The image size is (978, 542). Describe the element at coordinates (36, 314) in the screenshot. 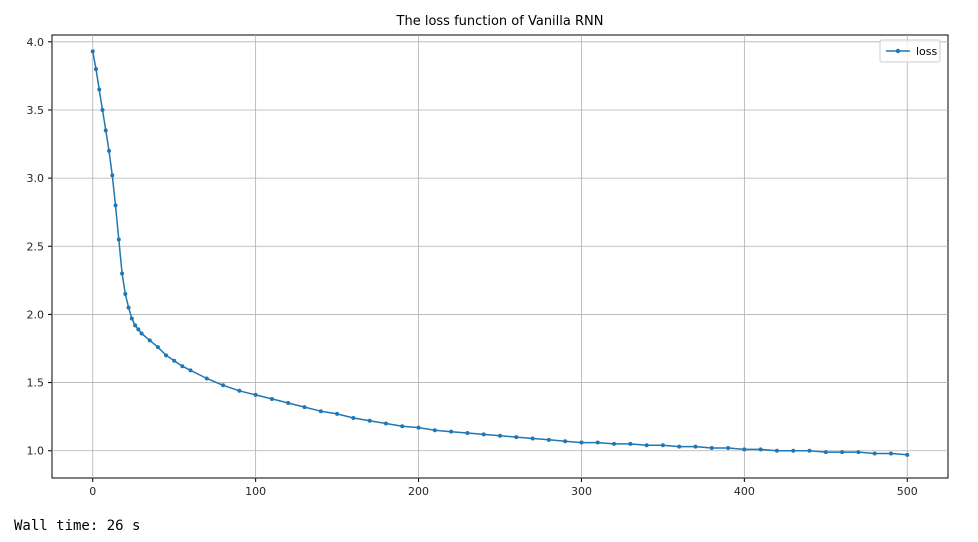

I see `y-tick-label: 2.0` at that location.